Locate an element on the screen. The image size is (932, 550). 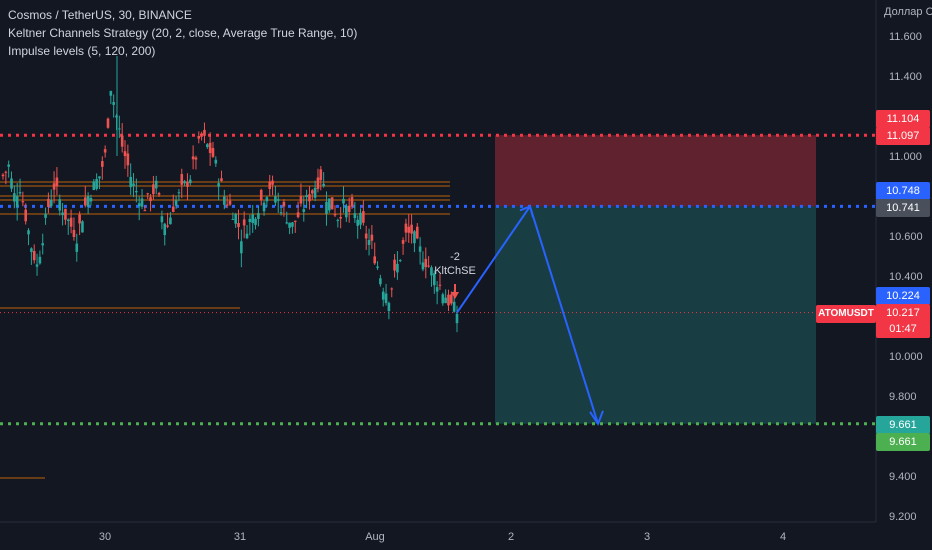
entry-high-tag: 10.748 is located at coordinates (903, 191).